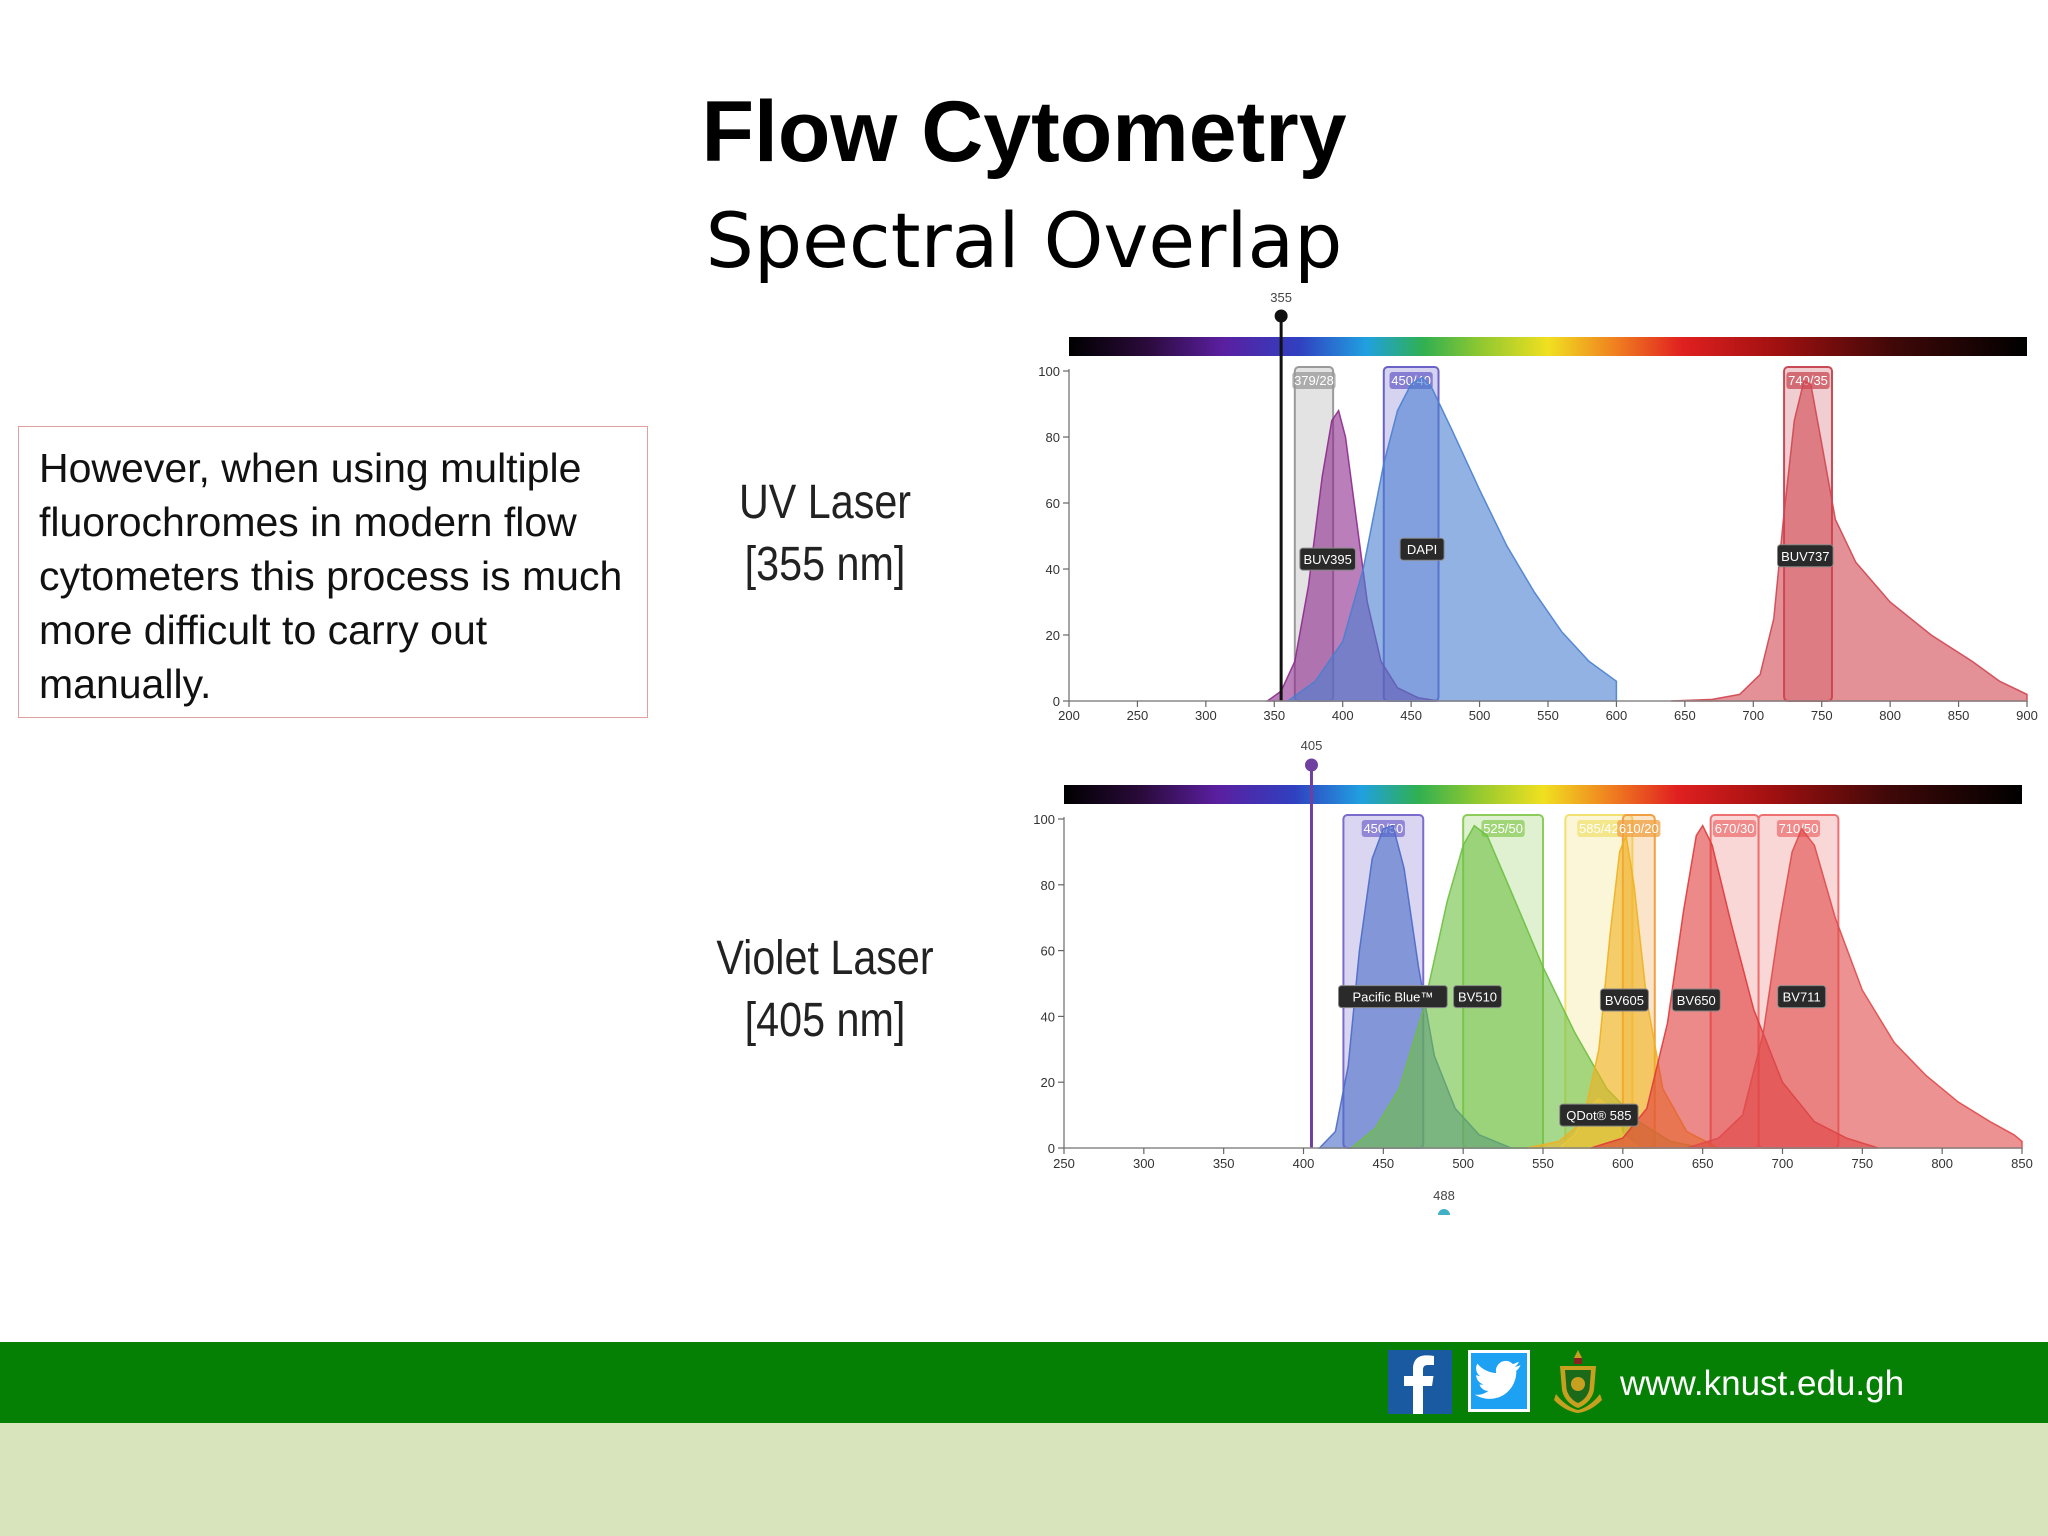 The image size is (2048, 1536). I want to click on series-area-bv711, so click(1854, 988).